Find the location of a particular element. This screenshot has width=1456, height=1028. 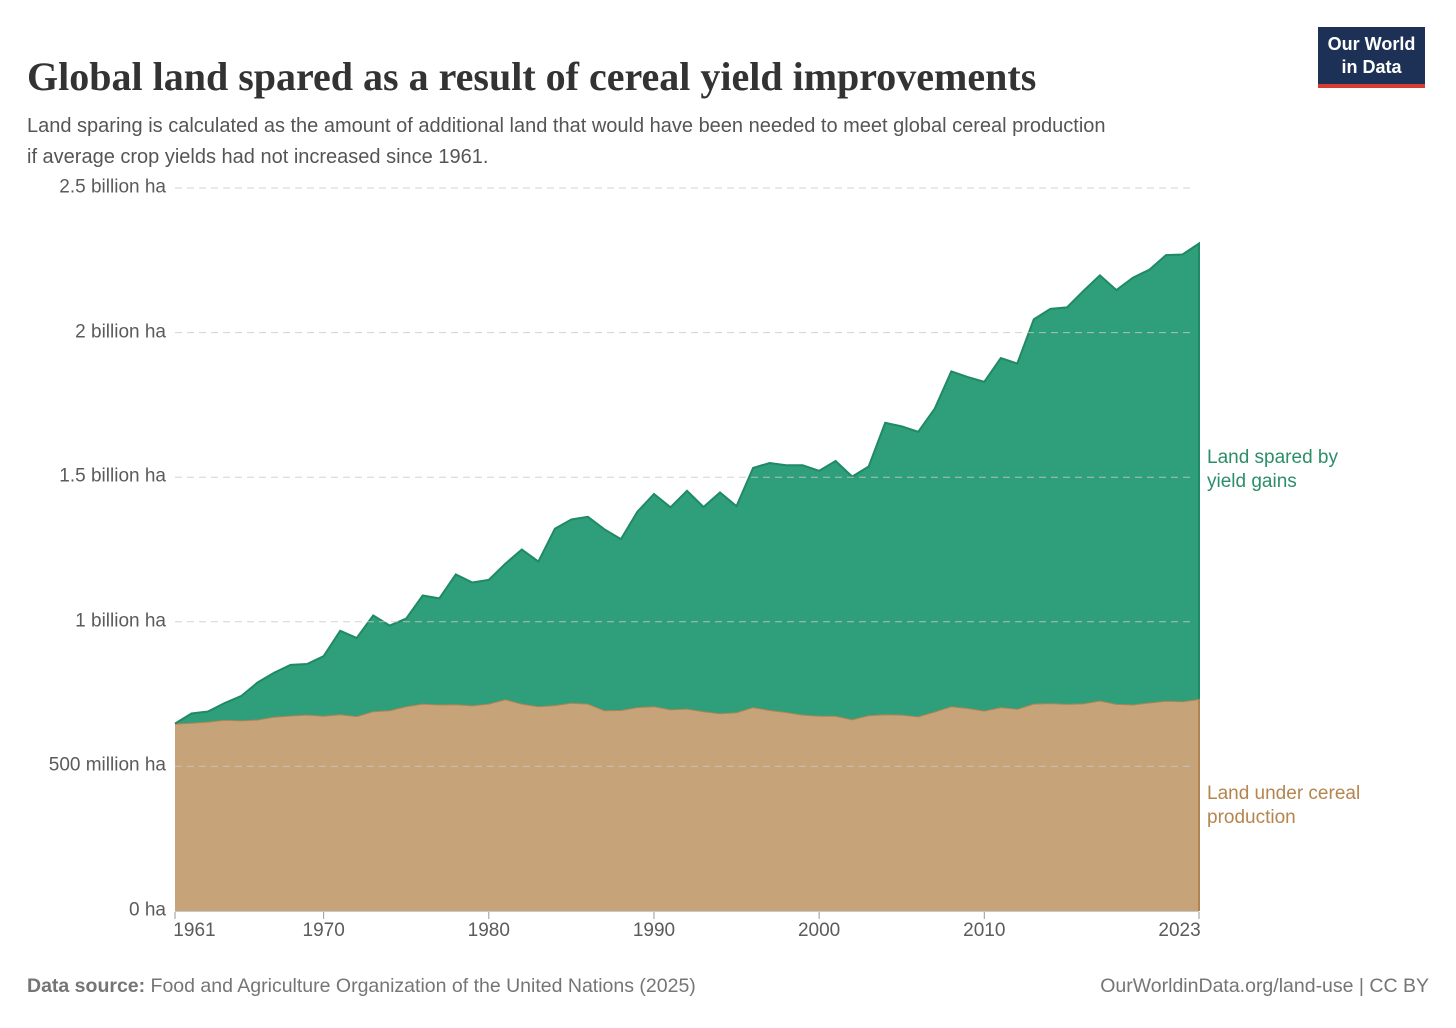

x-axis-label-1980: 1980 is located at coordinates (488, 930).